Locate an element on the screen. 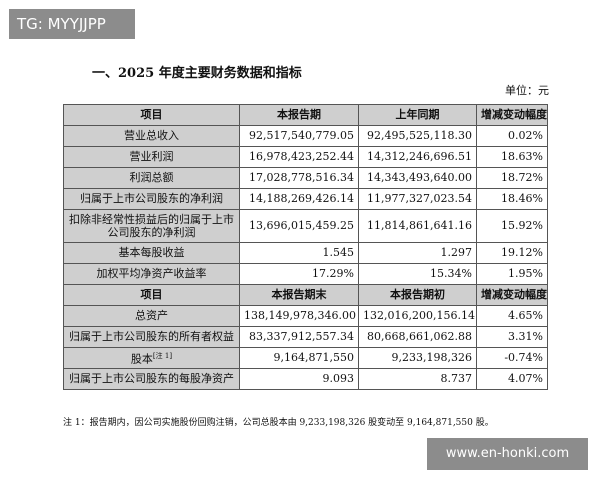 This screenshot has height=480, width=600. row-change-value: 1.95% is located at coordinates (512, 274).